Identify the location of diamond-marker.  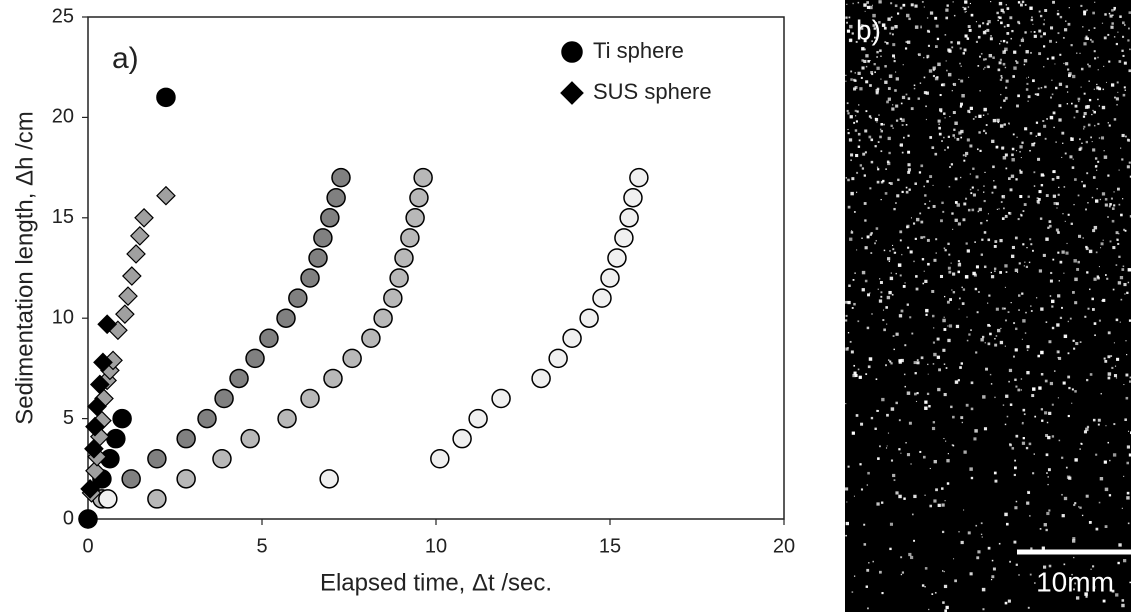
(88, 519).